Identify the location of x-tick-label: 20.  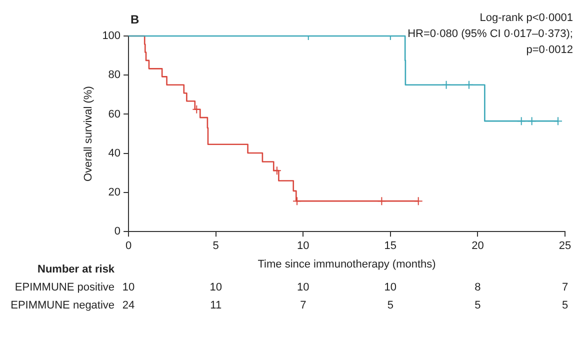
(478, 246).